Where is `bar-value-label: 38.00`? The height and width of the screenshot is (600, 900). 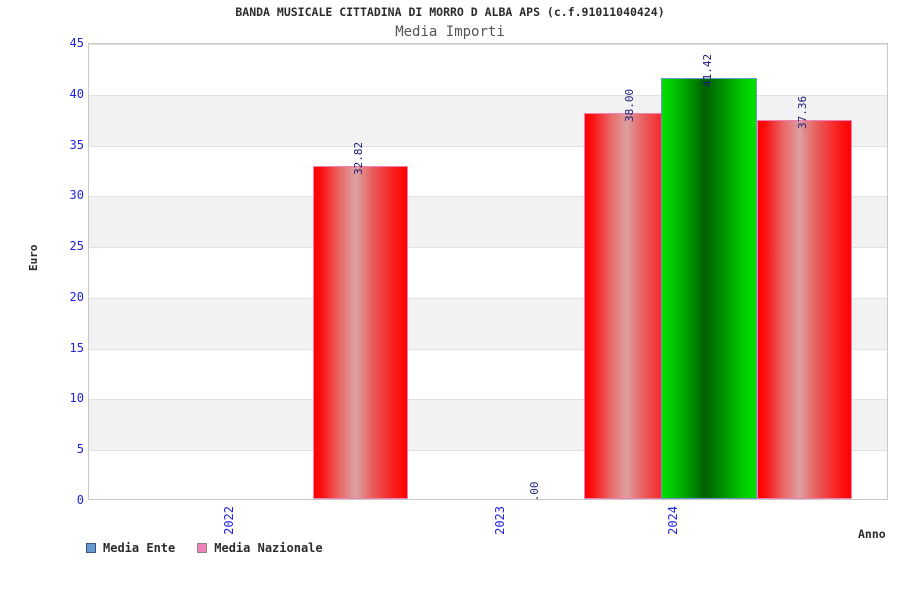
bar-value-label: 38.00 is located at coordinates (630, 105).